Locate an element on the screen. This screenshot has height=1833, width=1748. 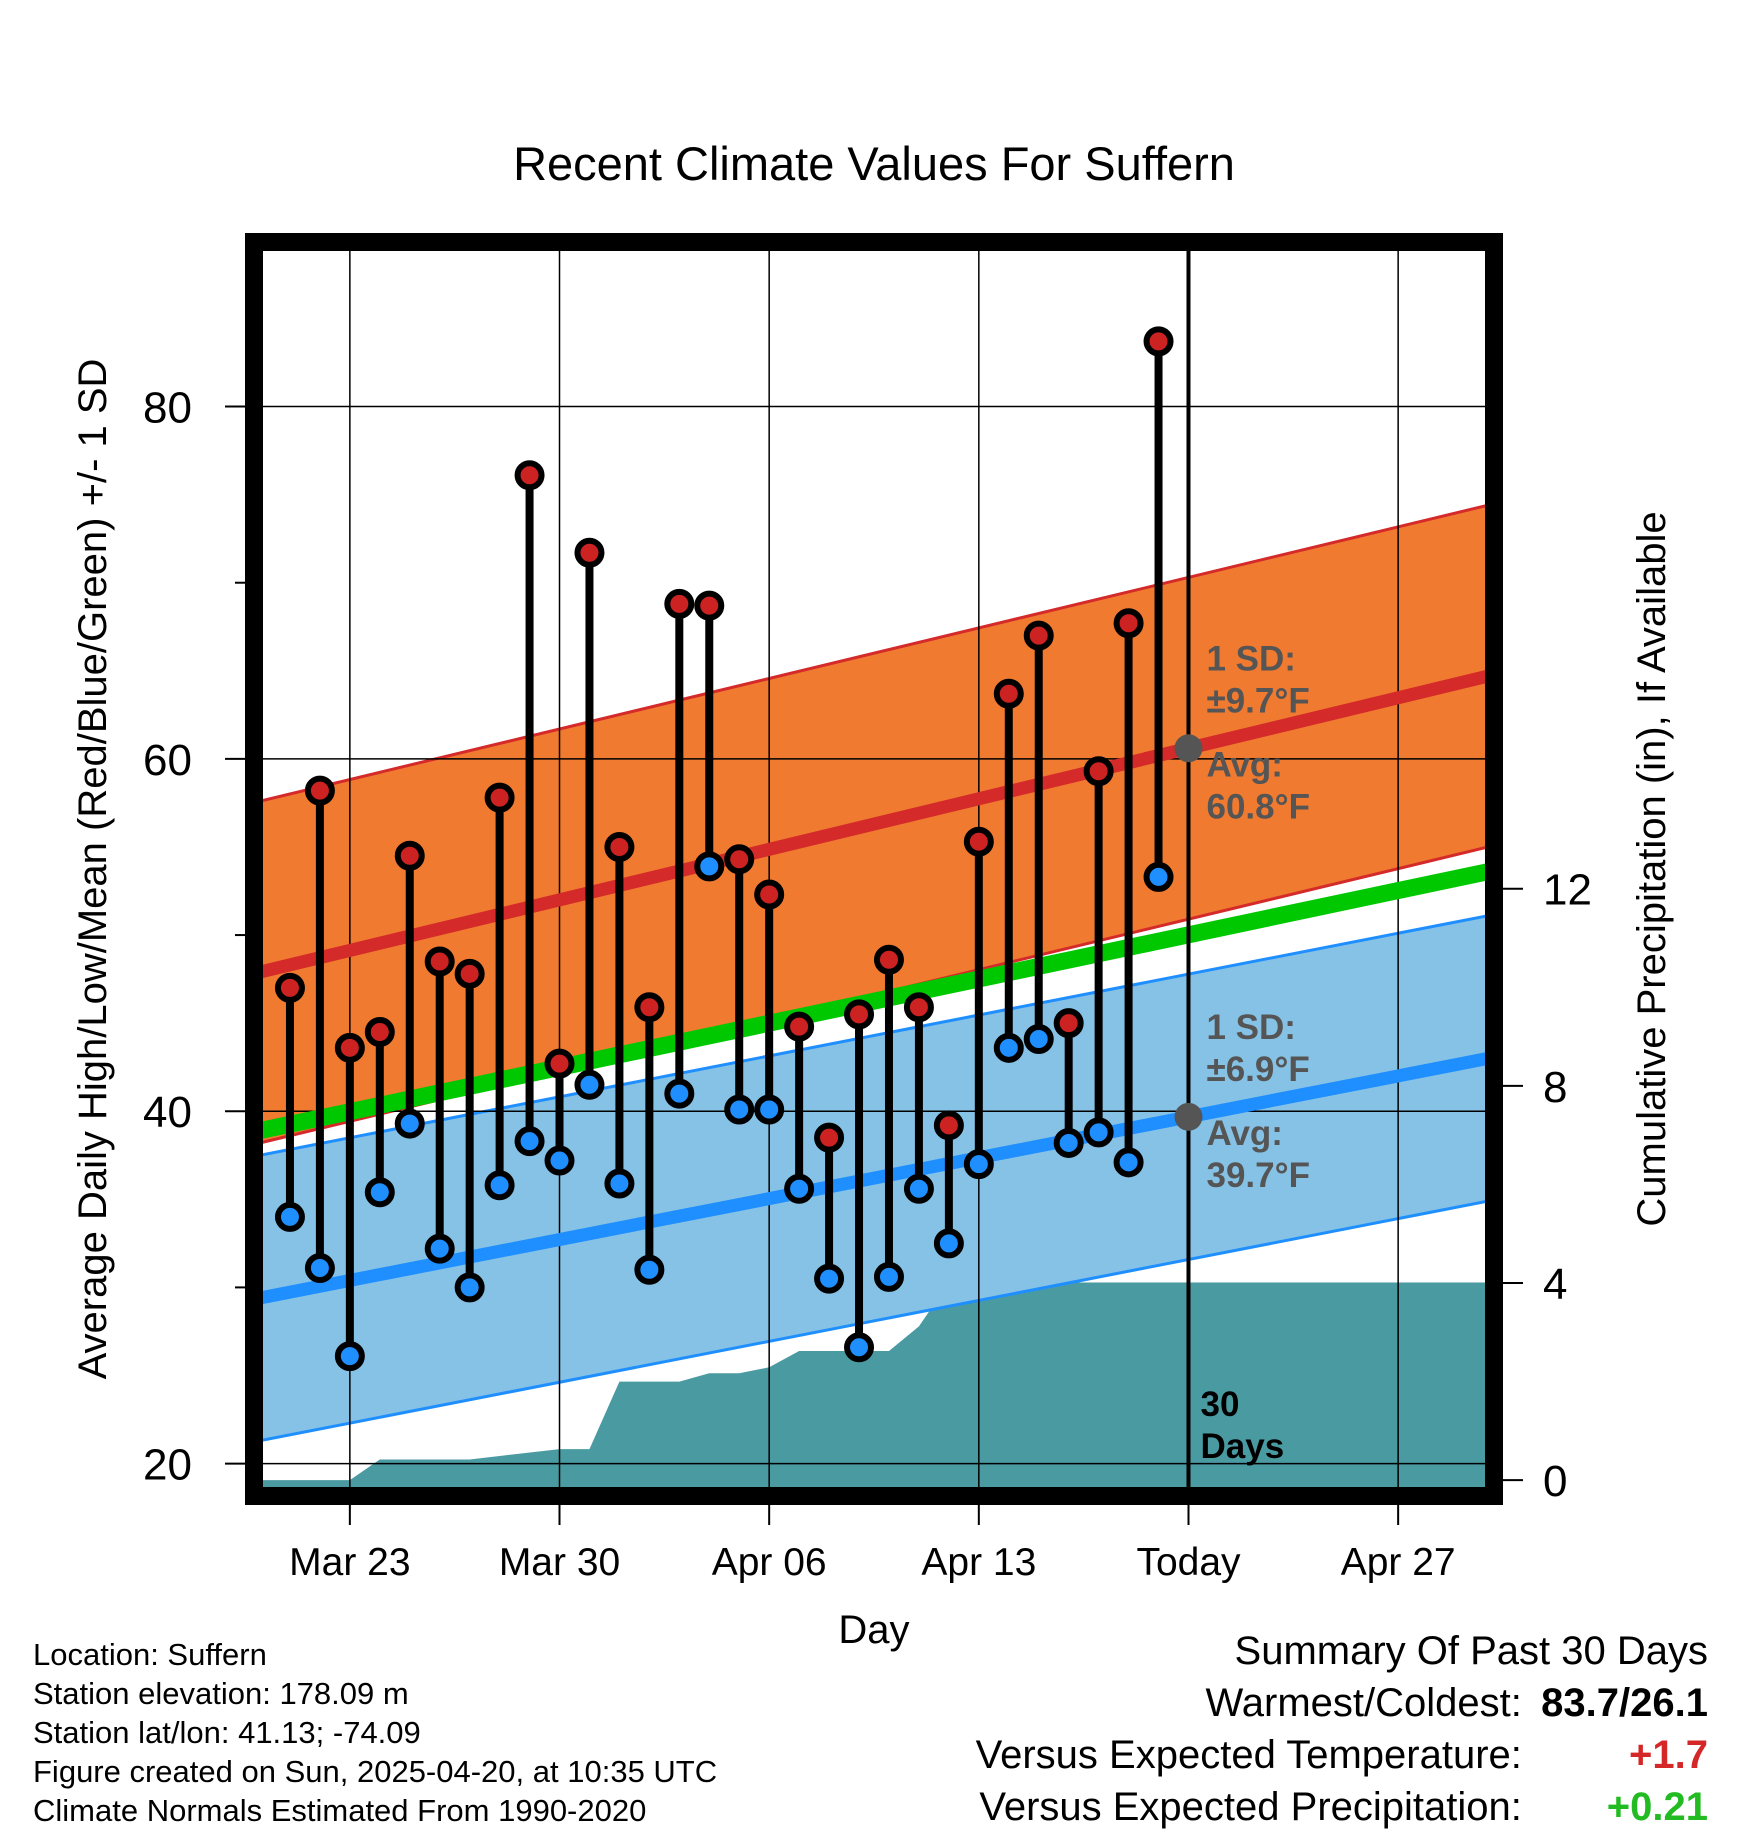
y-tick-label: 20 is located at coordinates (167, 1465).